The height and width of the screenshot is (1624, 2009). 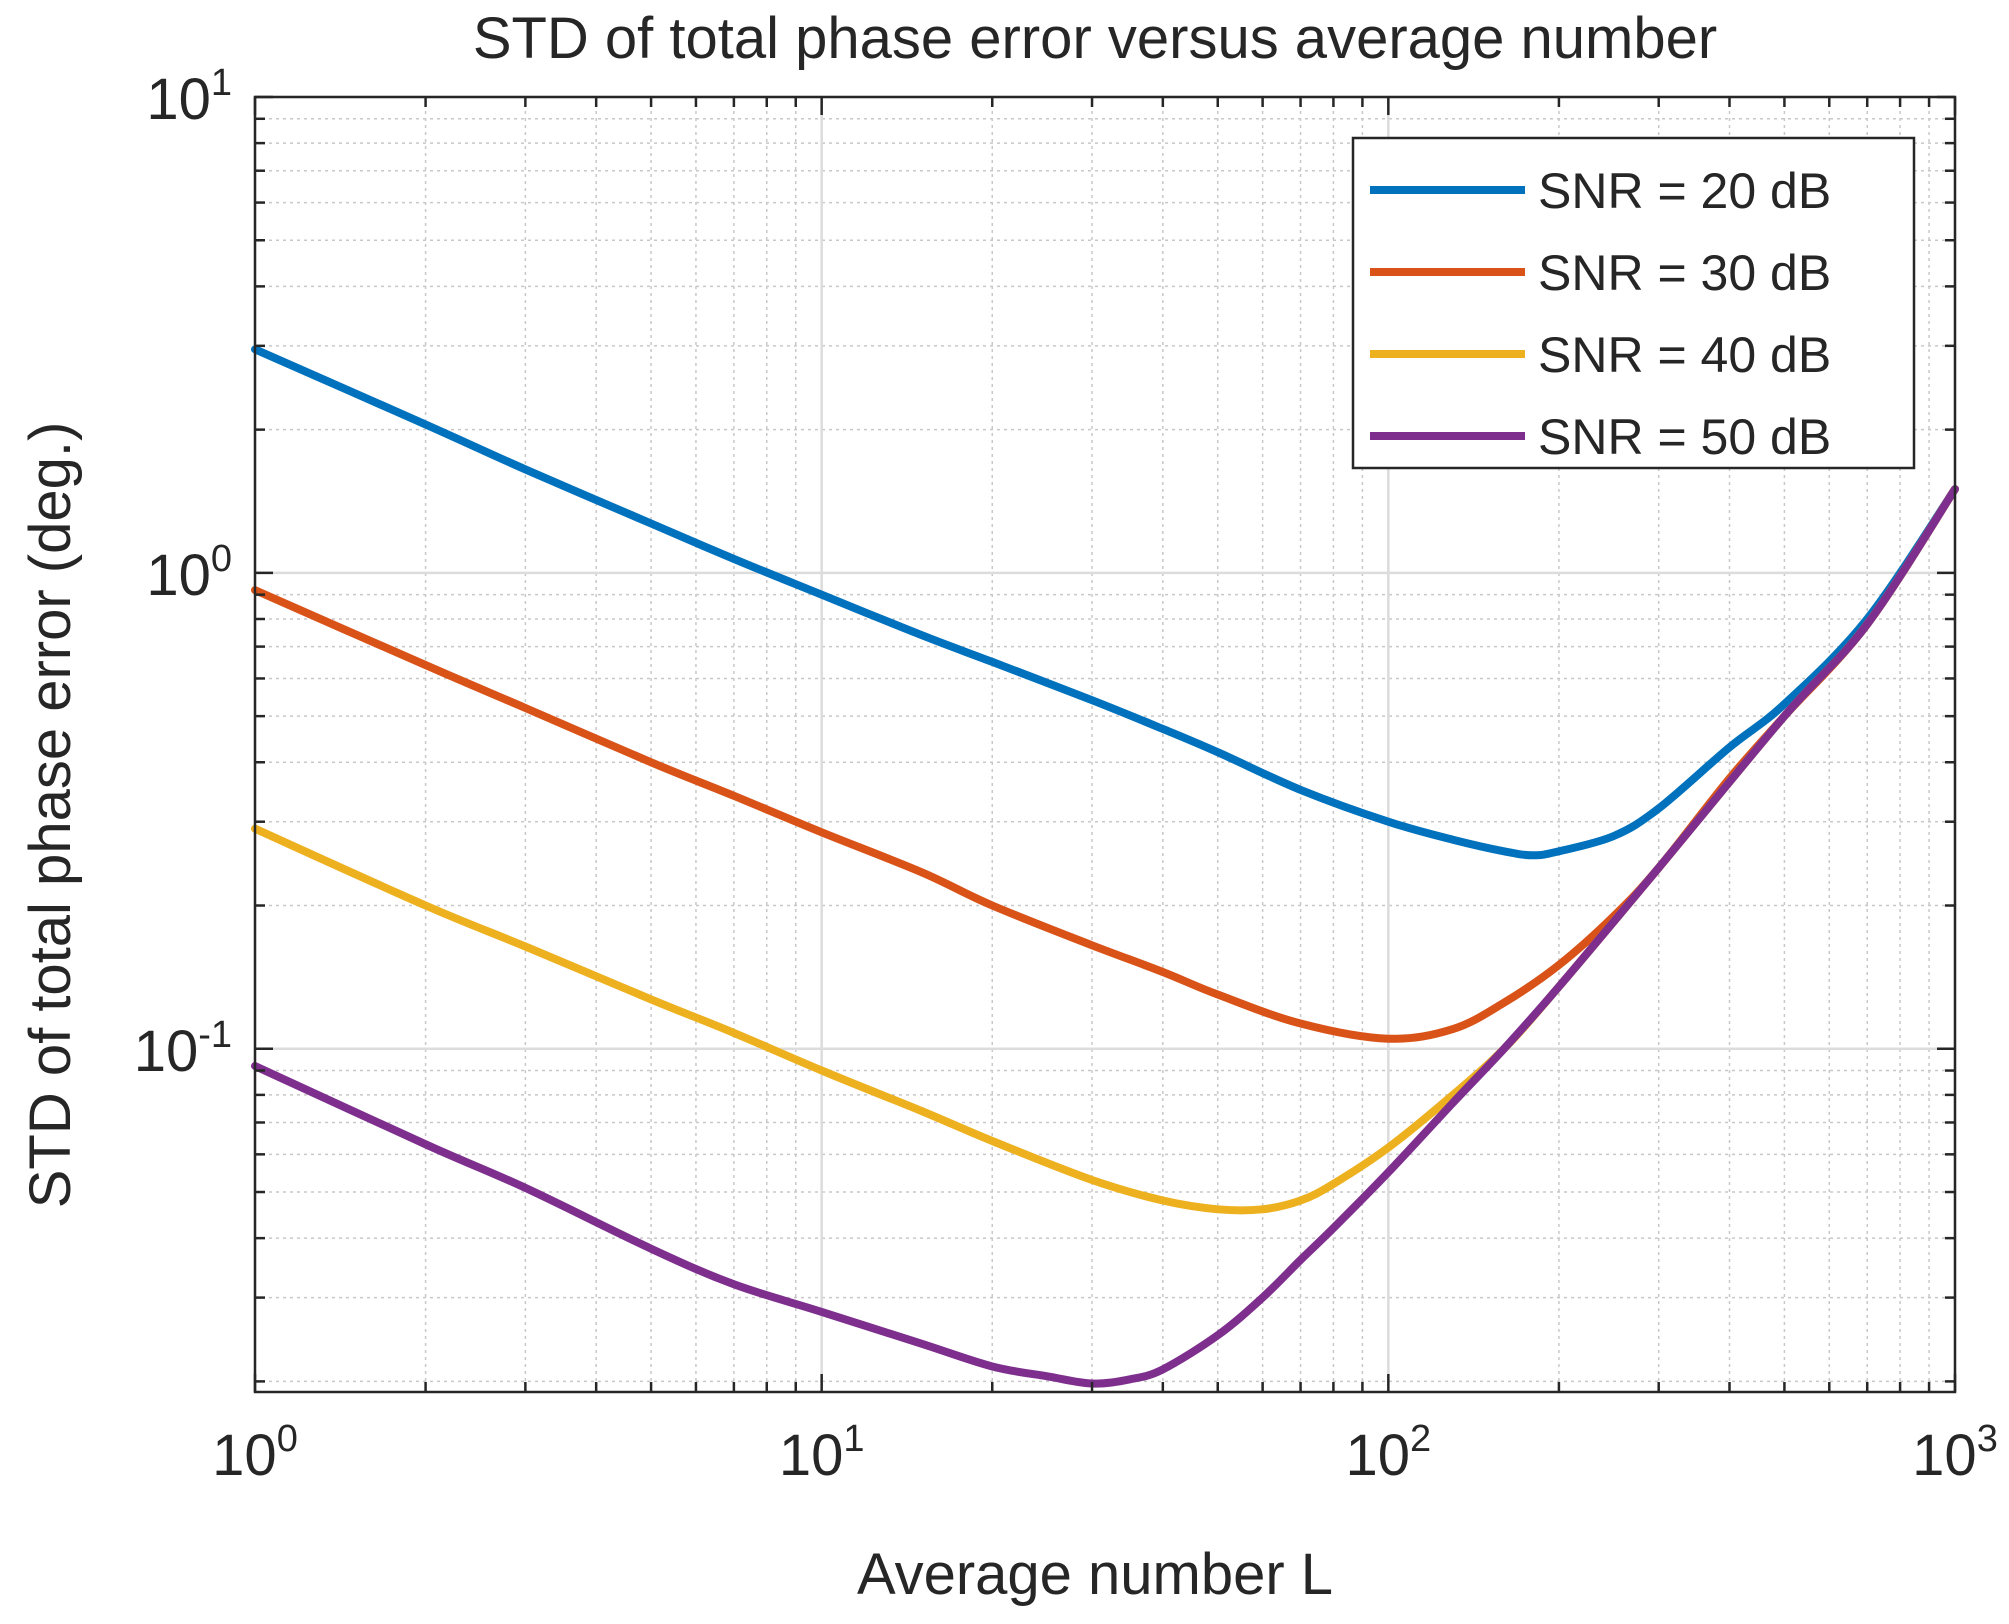 I want to click on x-tick-label: 10¹, so click(x=822, y=1453).